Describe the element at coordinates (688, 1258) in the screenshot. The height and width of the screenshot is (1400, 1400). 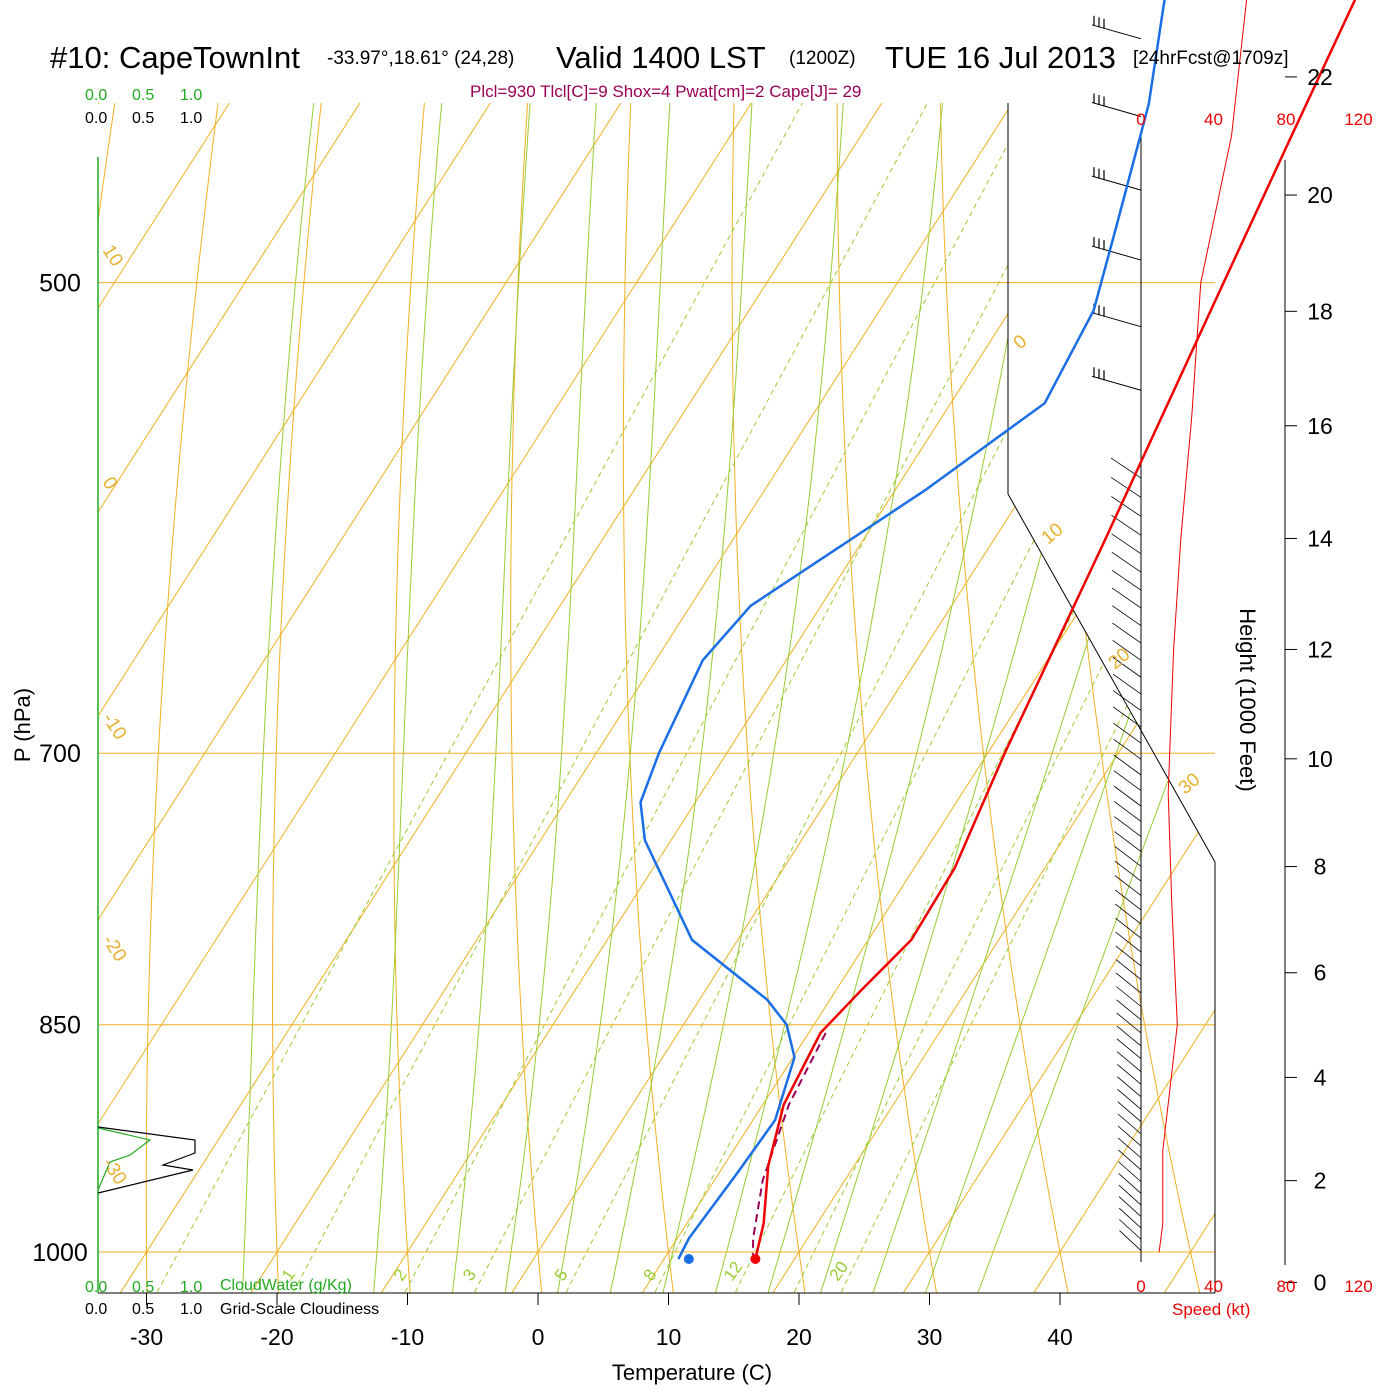
I see `surface-dewpoint-marker` at that location.